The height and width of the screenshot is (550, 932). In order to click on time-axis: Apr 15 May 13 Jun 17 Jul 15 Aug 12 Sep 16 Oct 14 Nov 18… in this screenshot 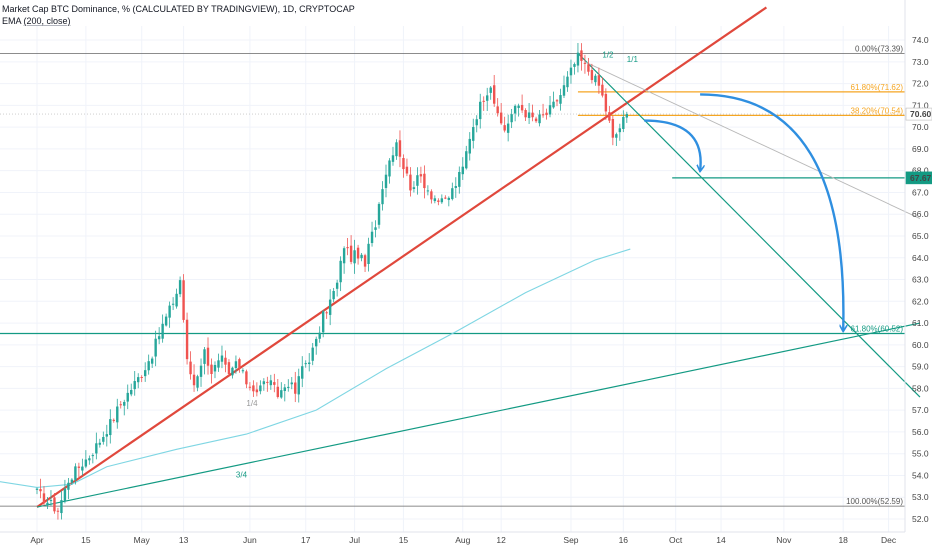, I will do `click(452, 538)`.